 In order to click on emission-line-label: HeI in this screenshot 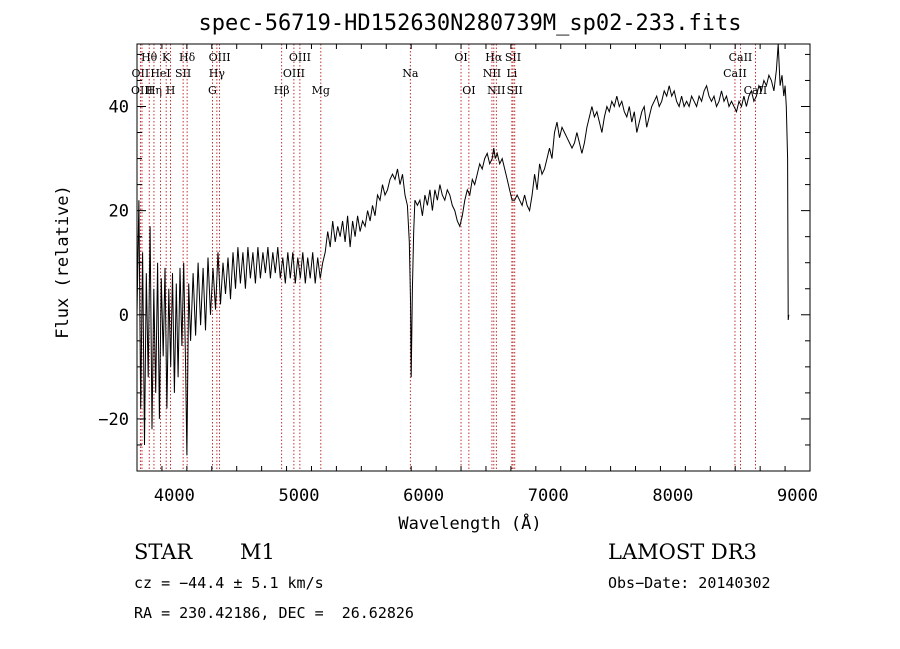, I will do `click(160, 73)`.